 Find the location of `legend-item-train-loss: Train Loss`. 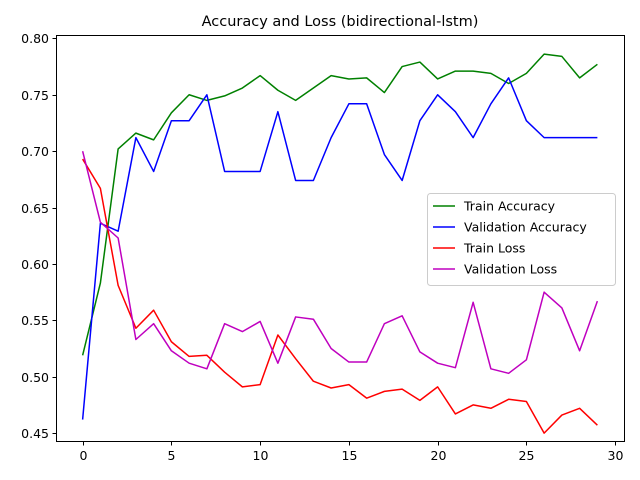

legend-item-train-loss: Train Loss is located at coordinates (479, 248).